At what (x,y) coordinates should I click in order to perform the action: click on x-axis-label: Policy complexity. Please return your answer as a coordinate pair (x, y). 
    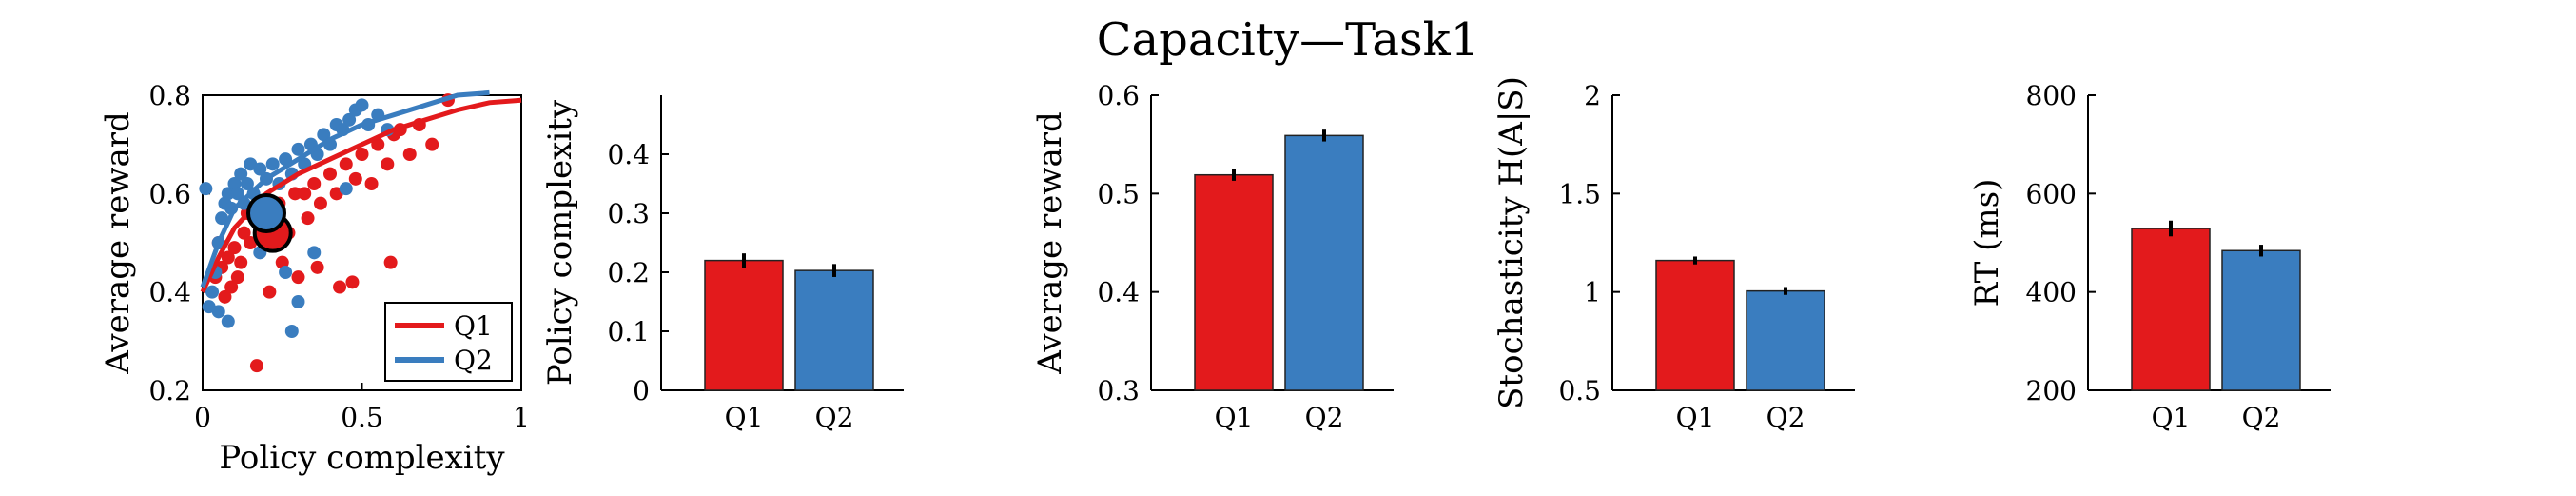
    Looking at the image, I should click on (362, 458).